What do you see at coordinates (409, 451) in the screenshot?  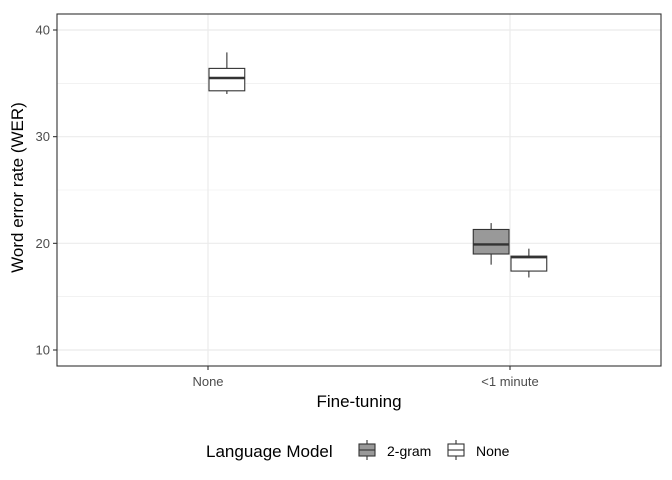 I see `legend-label: 2-gram` at bounding box center [409, 451].